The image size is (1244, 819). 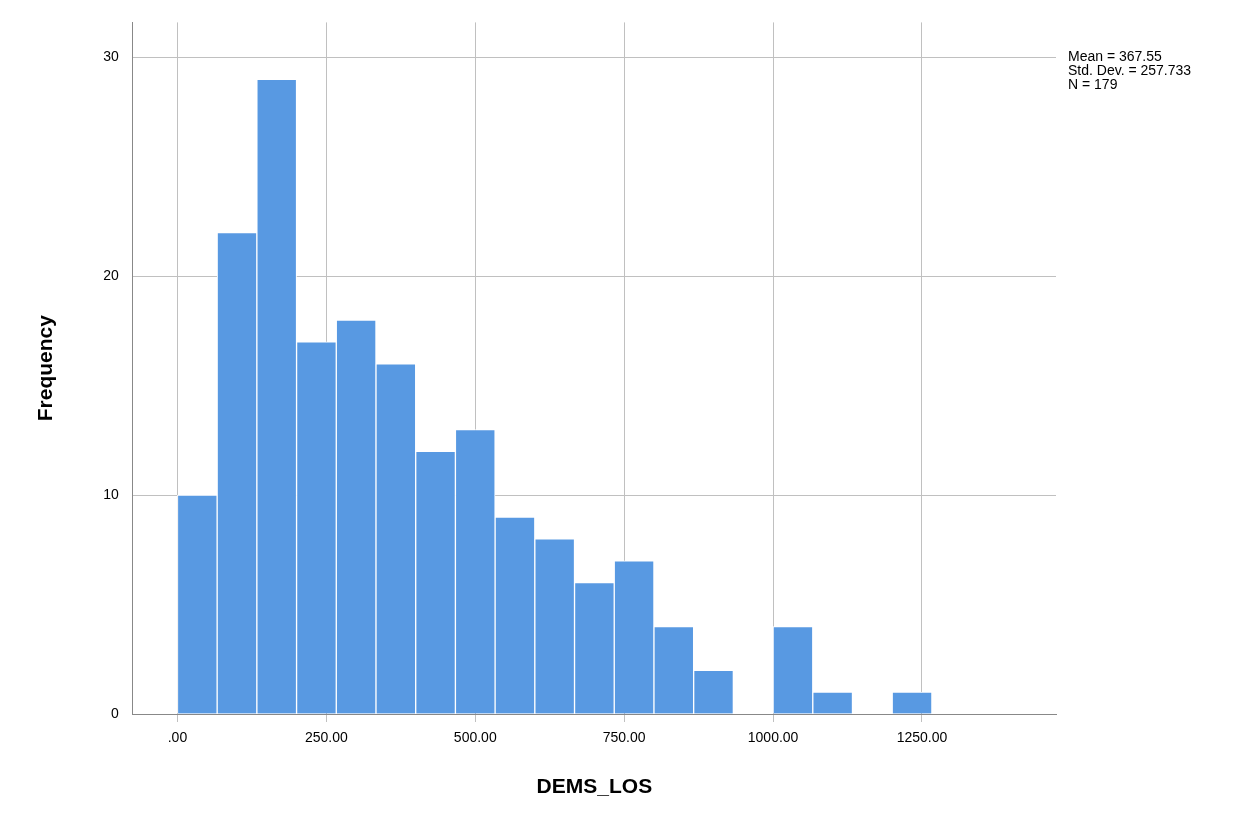 What do you see at coordinates (475, 737) in the screenshot?
I see `x-tick-label: 500.00` at bounding box center [475, 737].